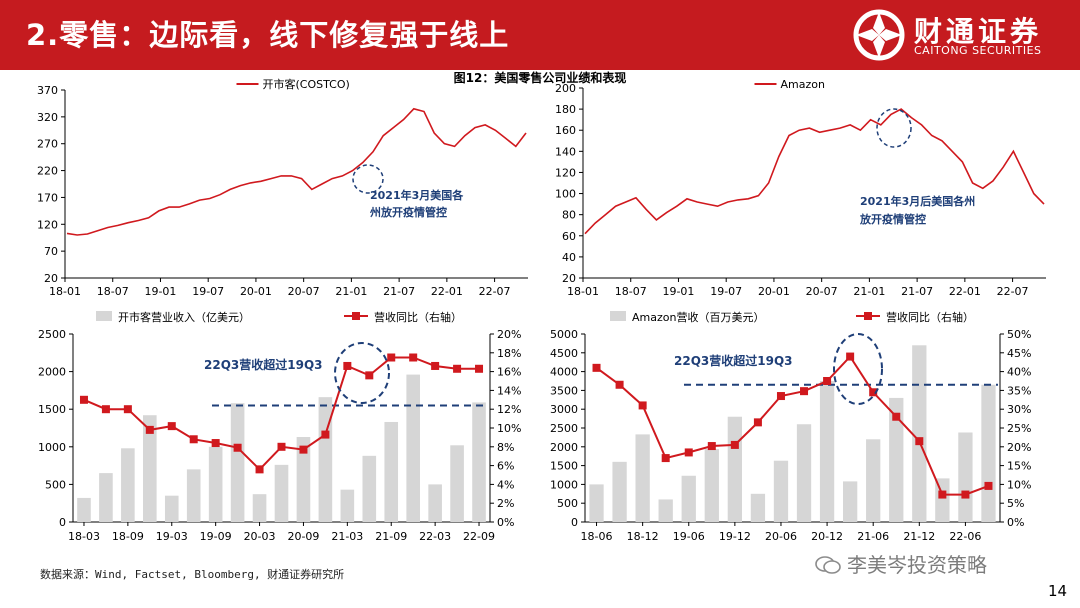  I want to click on x-tick-label: 21-07, so click(399, 291).